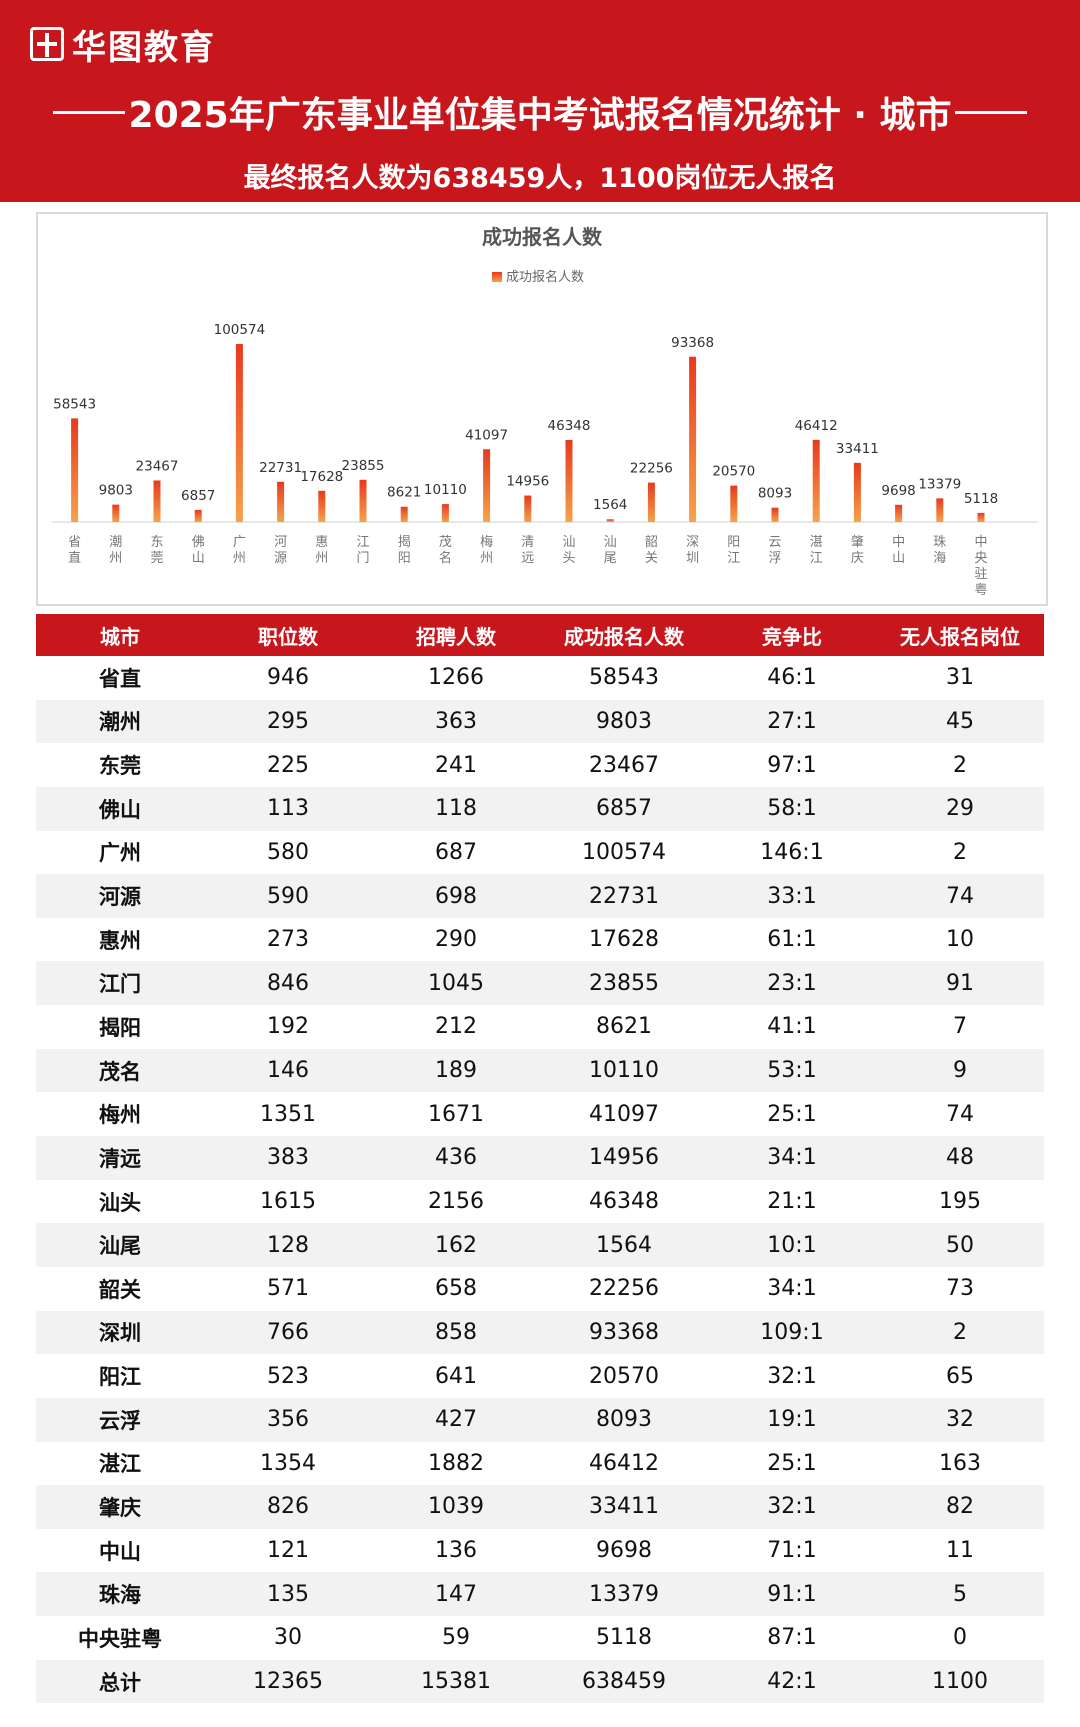  I want to click on tick-label: 潮州, so click(115, 550).